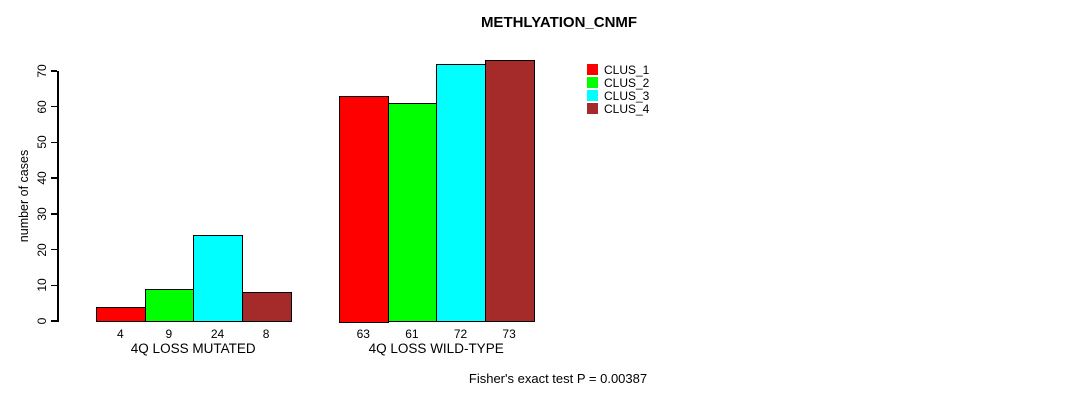  I want to click on legend: CLUS_1 CLUS_2 CLUS_3 CLUS_4, so click(618, 89).